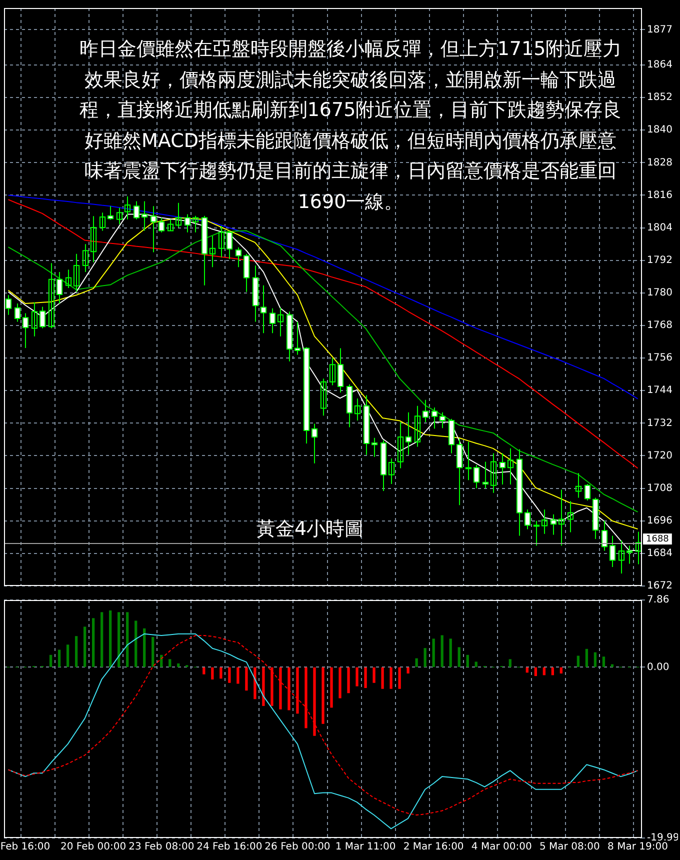 This screenshot has width=680, height=860. What do you see at coordinates (659, 358) in the screenshot?
I see `y-tick-label: 1756` at bounding box center [659, 358].